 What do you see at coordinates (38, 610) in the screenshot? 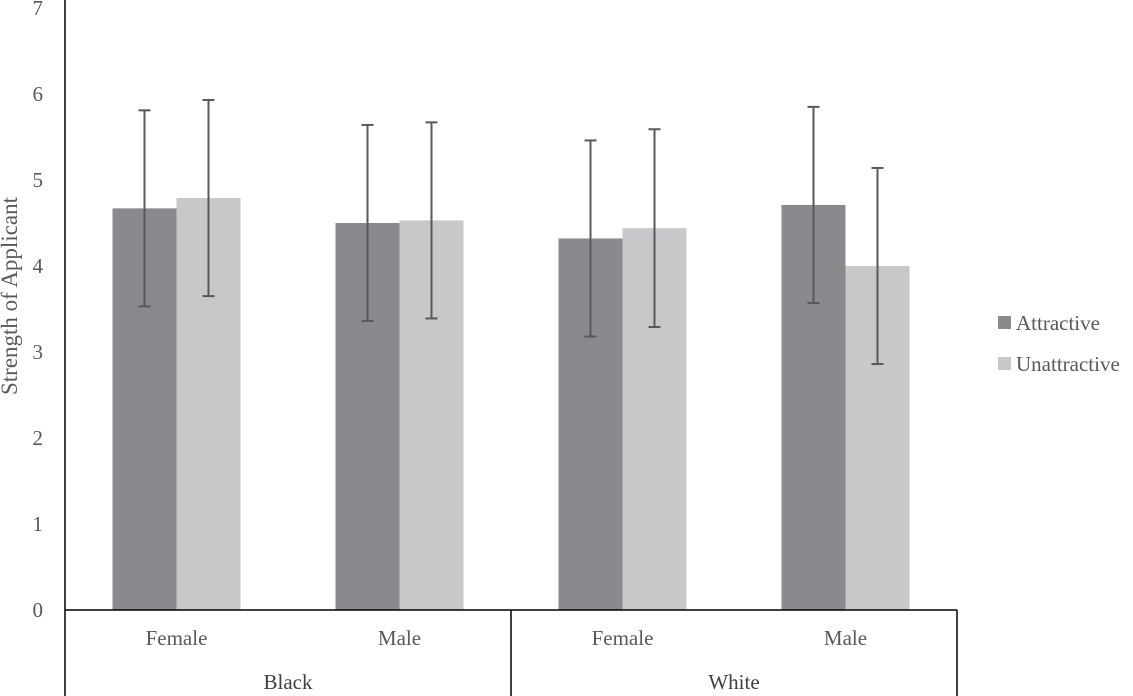
I see `y-tick-label: 0` at bounding box center [38, 610].